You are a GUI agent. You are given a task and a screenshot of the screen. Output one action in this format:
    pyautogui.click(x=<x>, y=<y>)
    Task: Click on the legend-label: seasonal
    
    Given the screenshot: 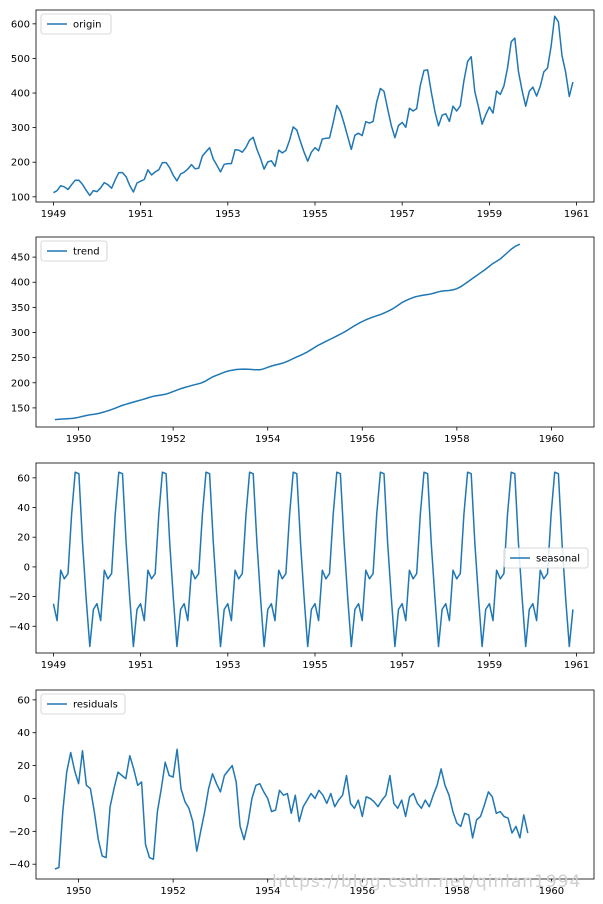 What is the action you would take?
    pyautogui.click(x=558, y=559)
    